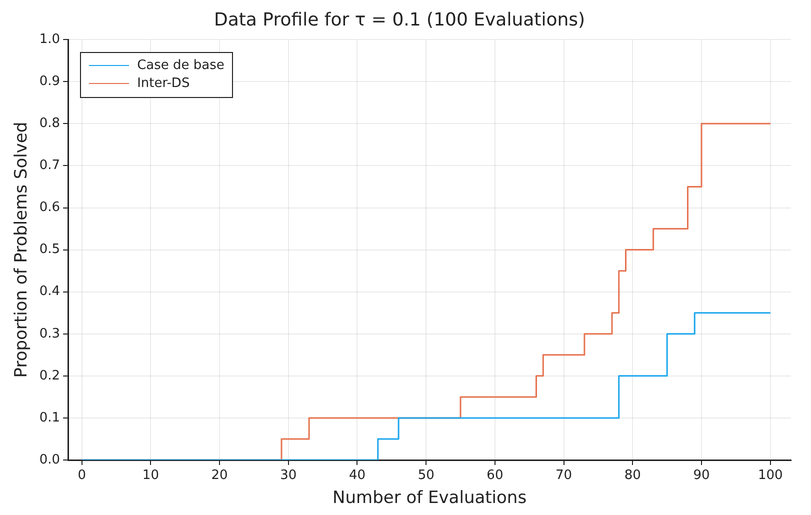 This screenshot has height=515, width=811. I want to click on y-tick-label: 0.6, so click(49, 208).